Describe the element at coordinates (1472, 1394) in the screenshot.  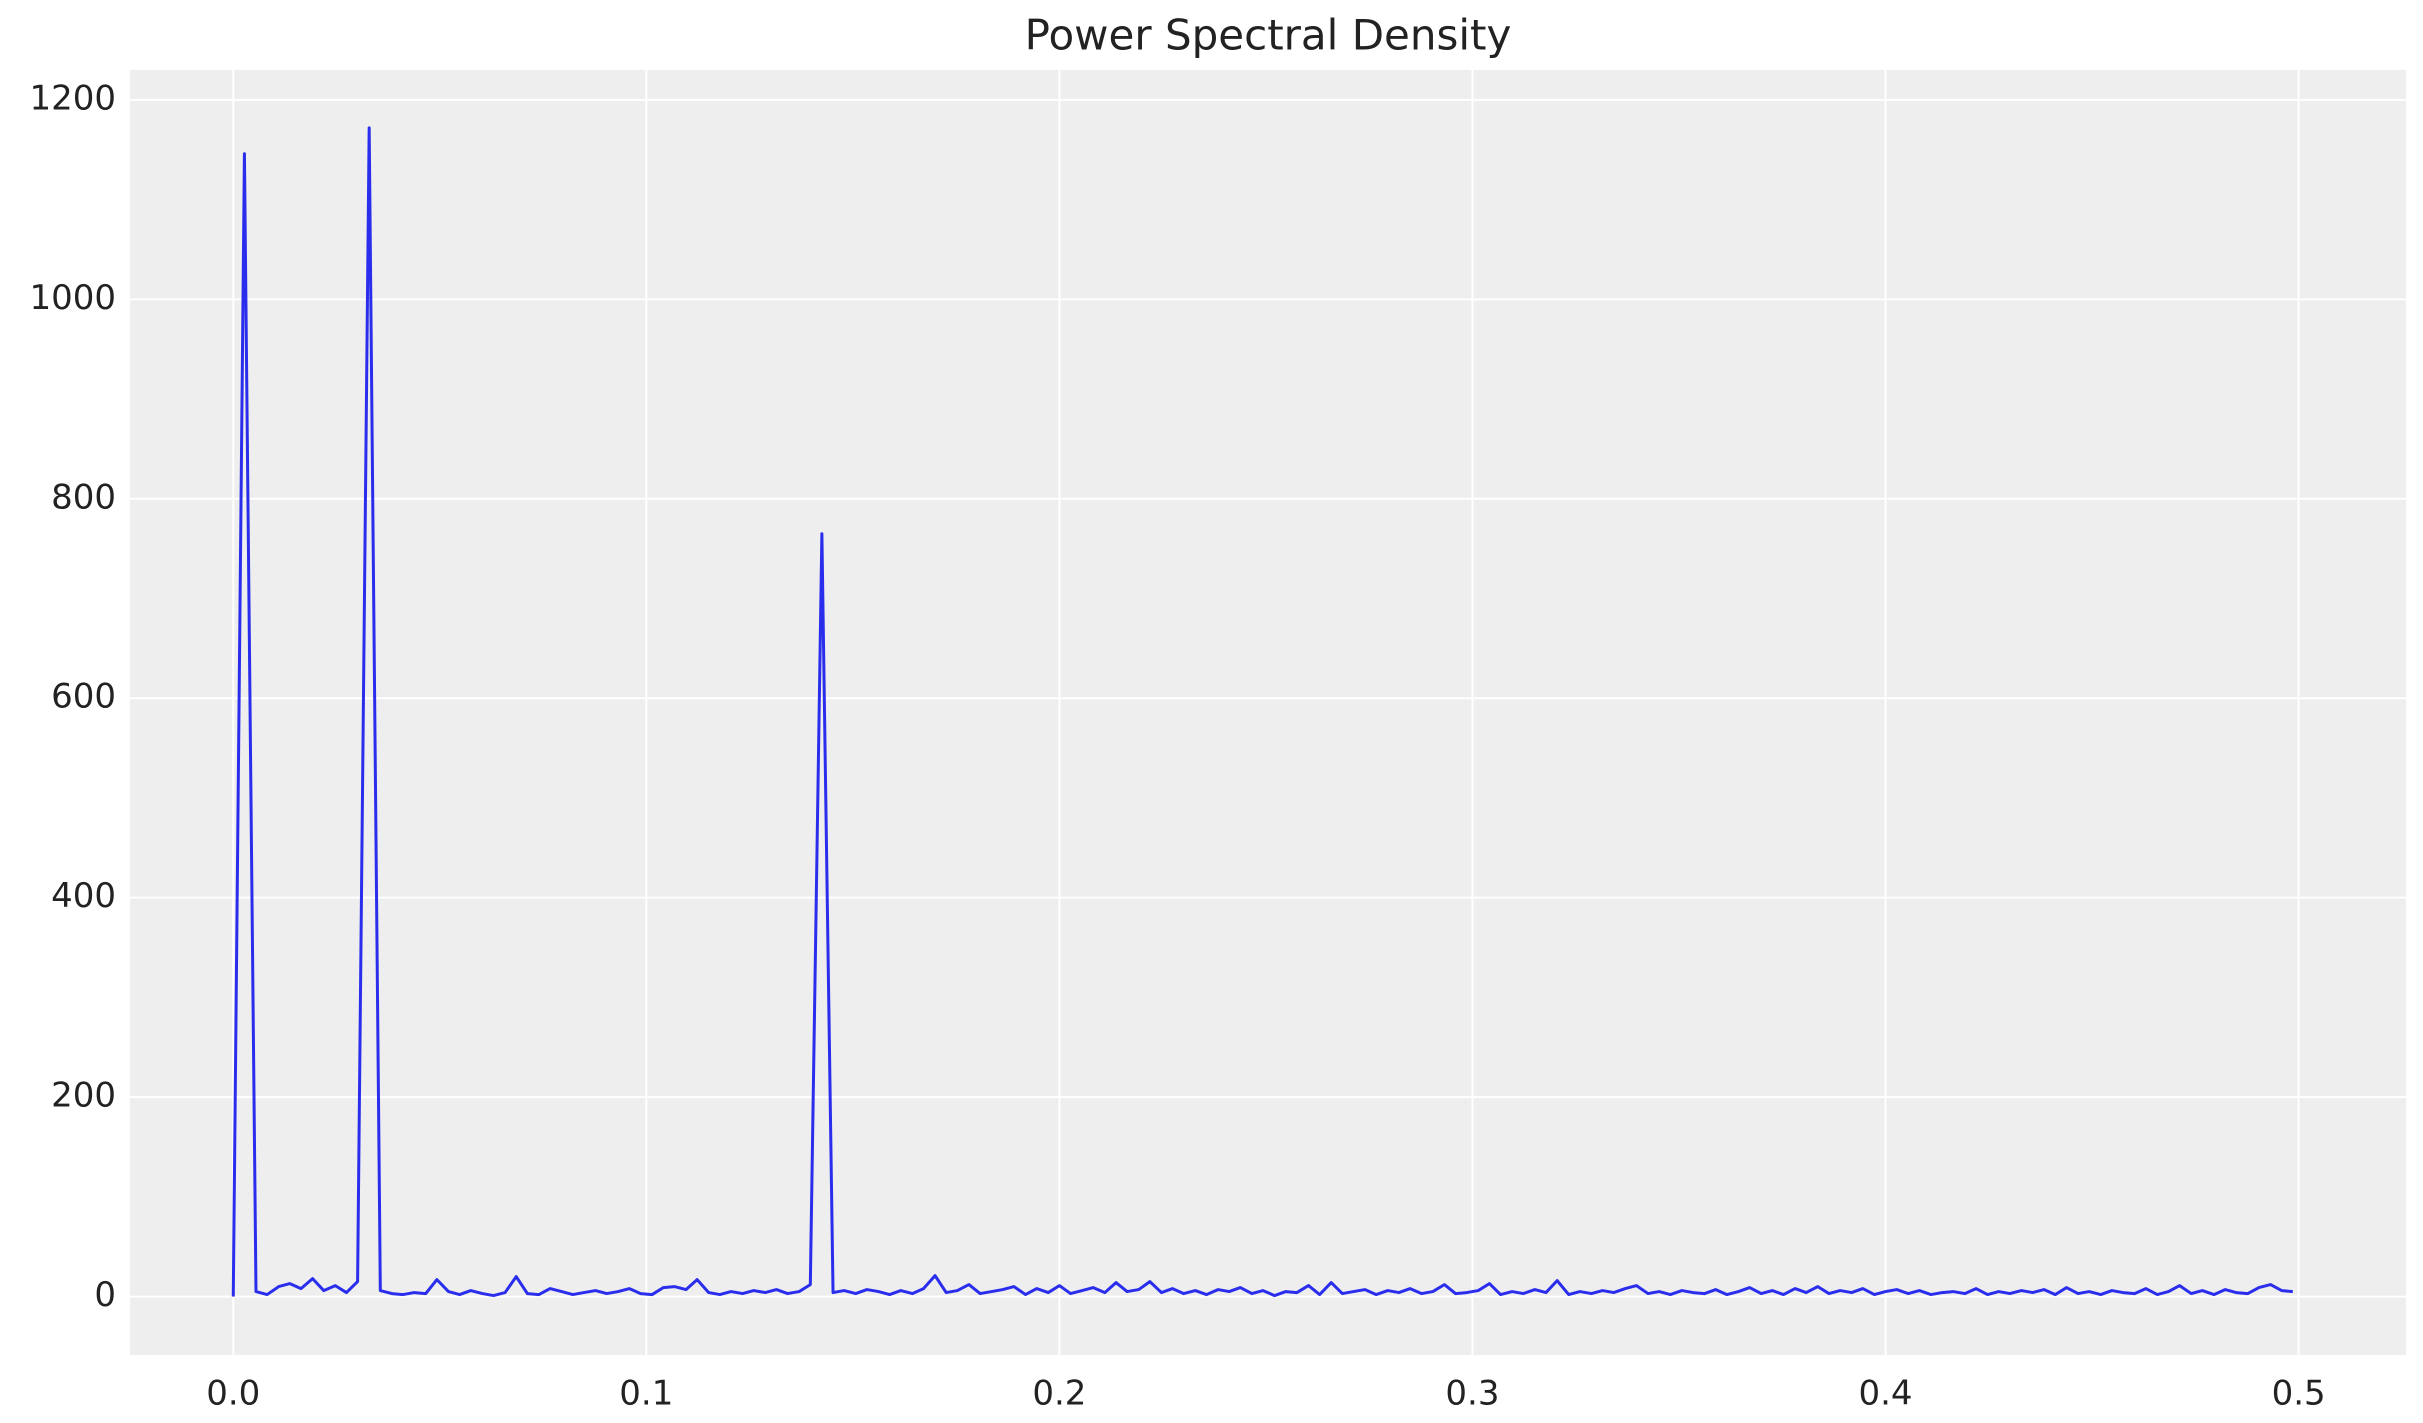
I see `x-tick-label: 0.3` at that location.